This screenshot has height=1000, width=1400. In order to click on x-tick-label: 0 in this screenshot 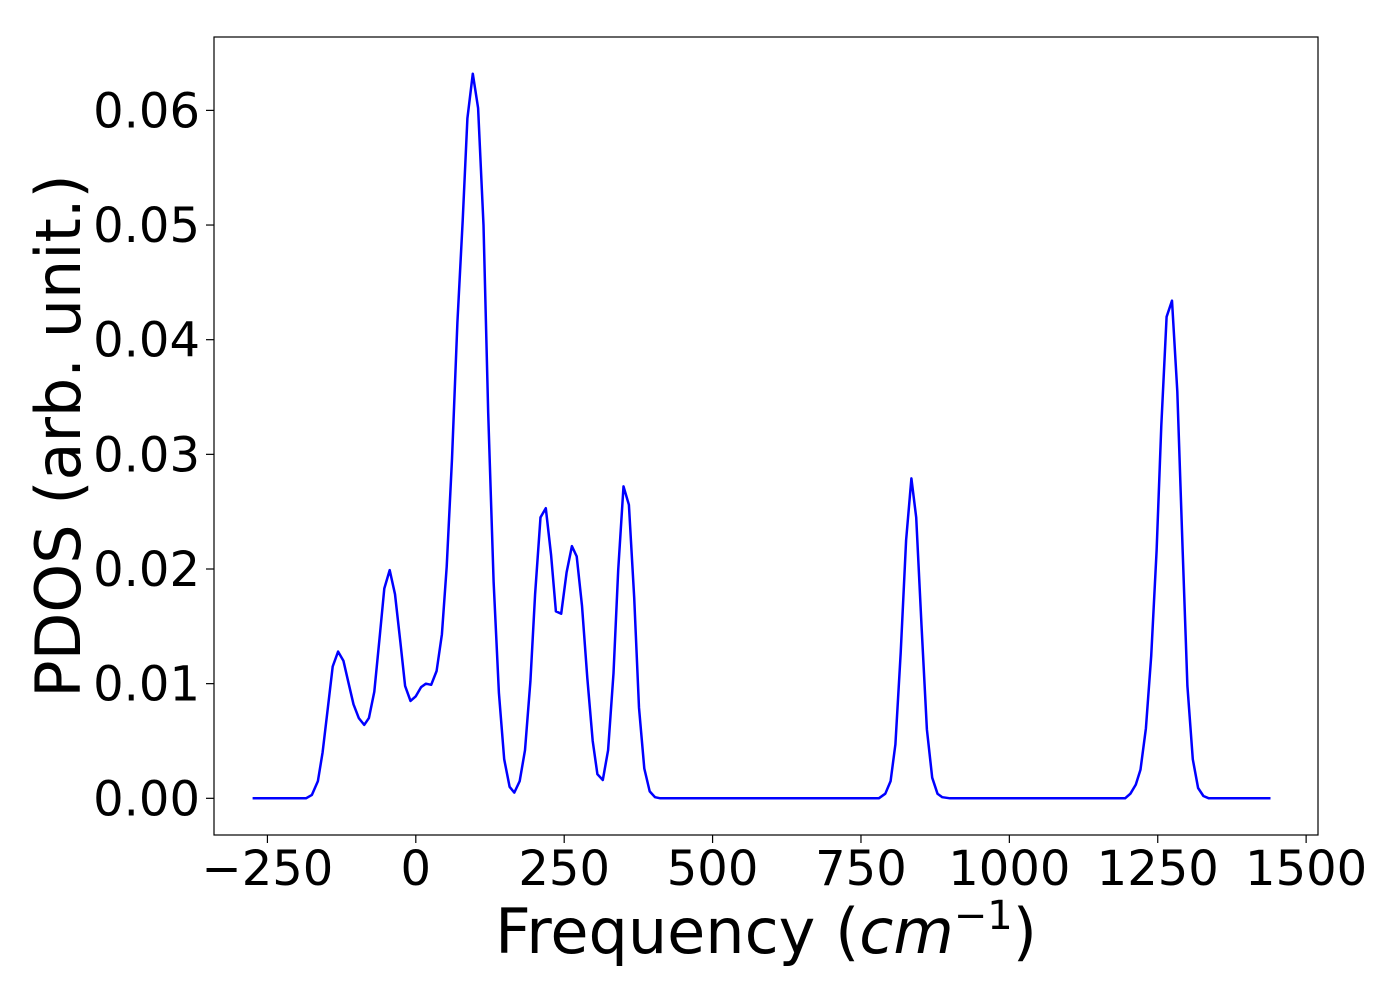, I will do `click(416, 869)`.